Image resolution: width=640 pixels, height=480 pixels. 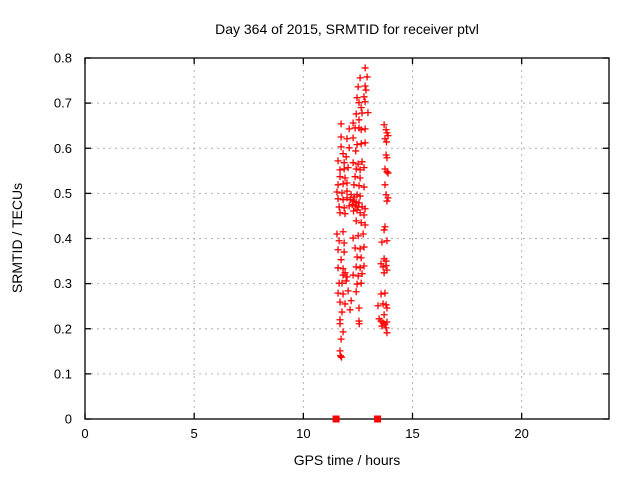 I want to click on x-tick-label: 5, so click(x=194, y=433).